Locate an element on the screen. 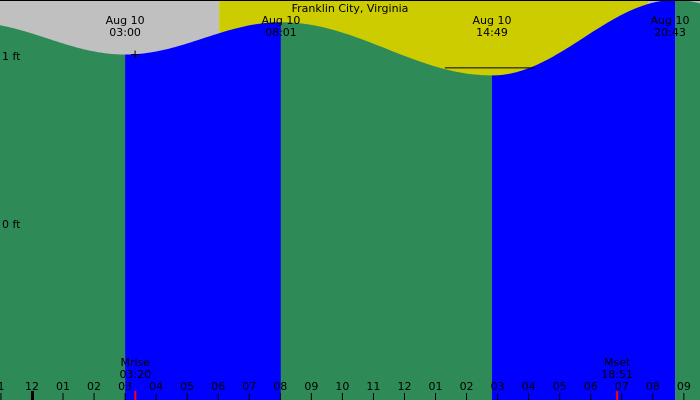  moon-event-time: 18:51 is located at coordinates (617, 374).